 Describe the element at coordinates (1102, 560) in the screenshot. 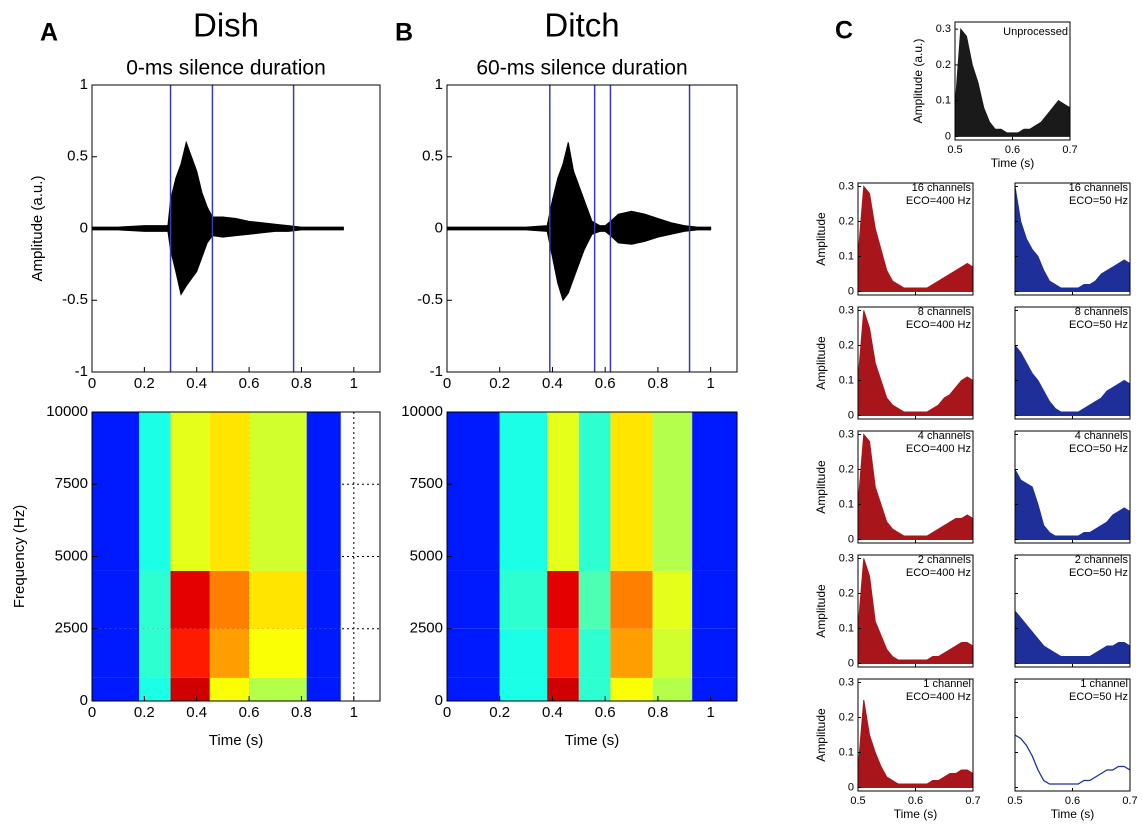

I see `annotation: 2 channels` at that location.